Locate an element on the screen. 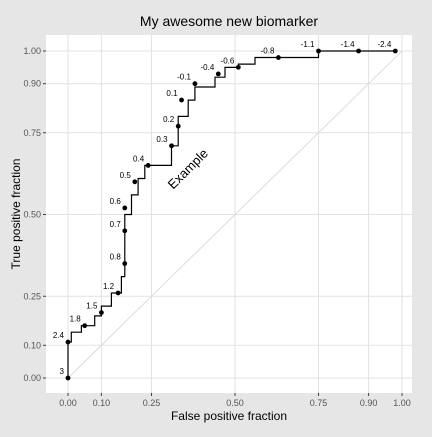  cutoff-label: -0.1 is located at coordinates (184, 77).